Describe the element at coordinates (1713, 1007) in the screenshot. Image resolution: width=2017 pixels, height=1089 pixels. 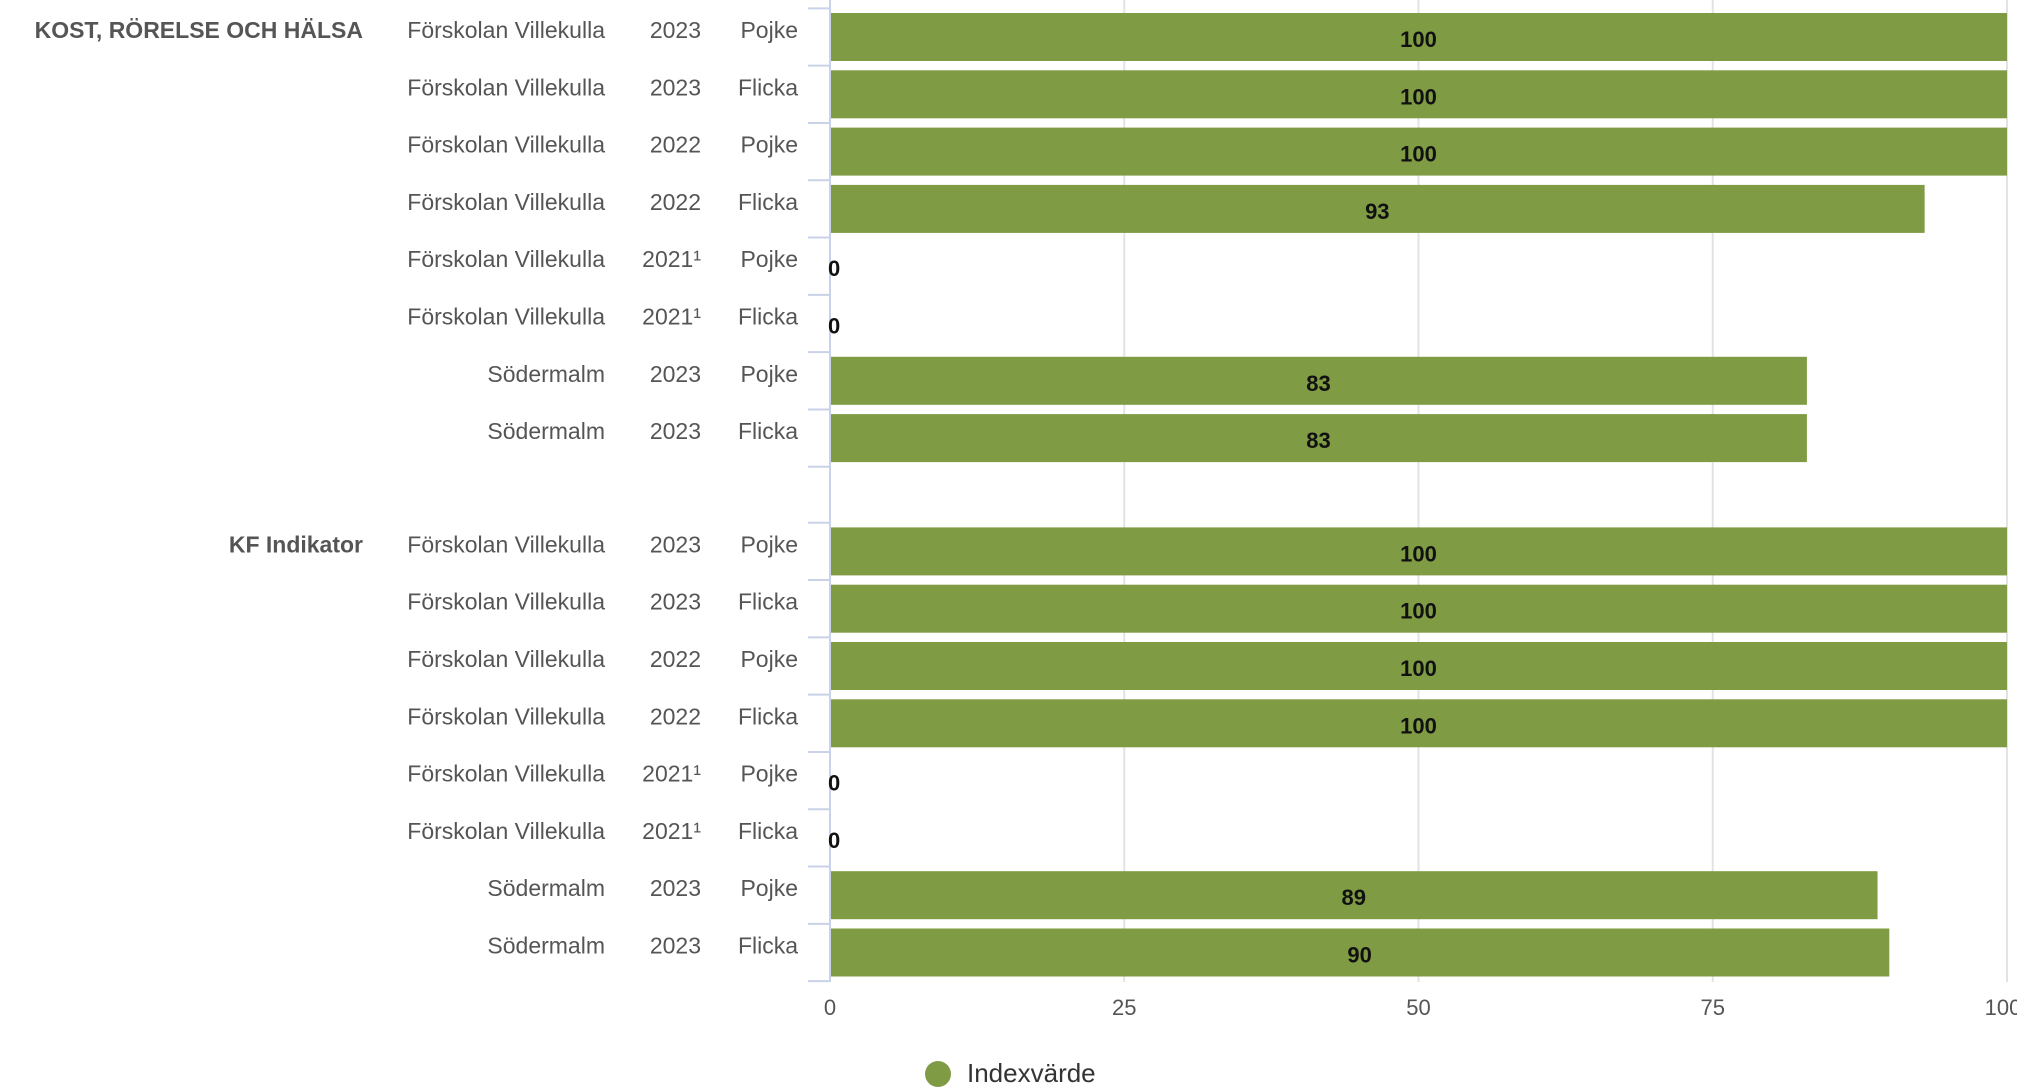
I see `x-tick-label: 75` at that location.